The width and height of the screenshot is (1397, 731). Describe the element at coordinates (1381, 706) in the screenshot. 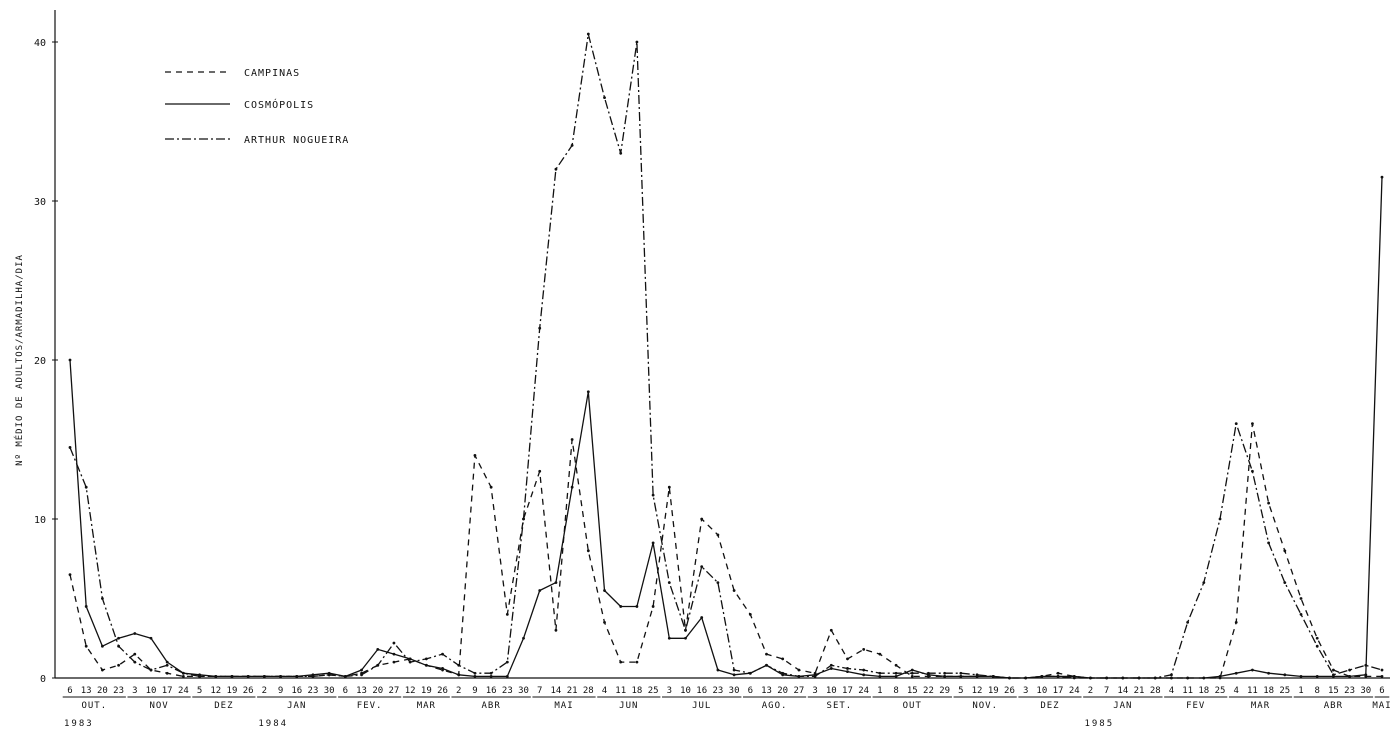

I see `month-label: MAI` at that location.